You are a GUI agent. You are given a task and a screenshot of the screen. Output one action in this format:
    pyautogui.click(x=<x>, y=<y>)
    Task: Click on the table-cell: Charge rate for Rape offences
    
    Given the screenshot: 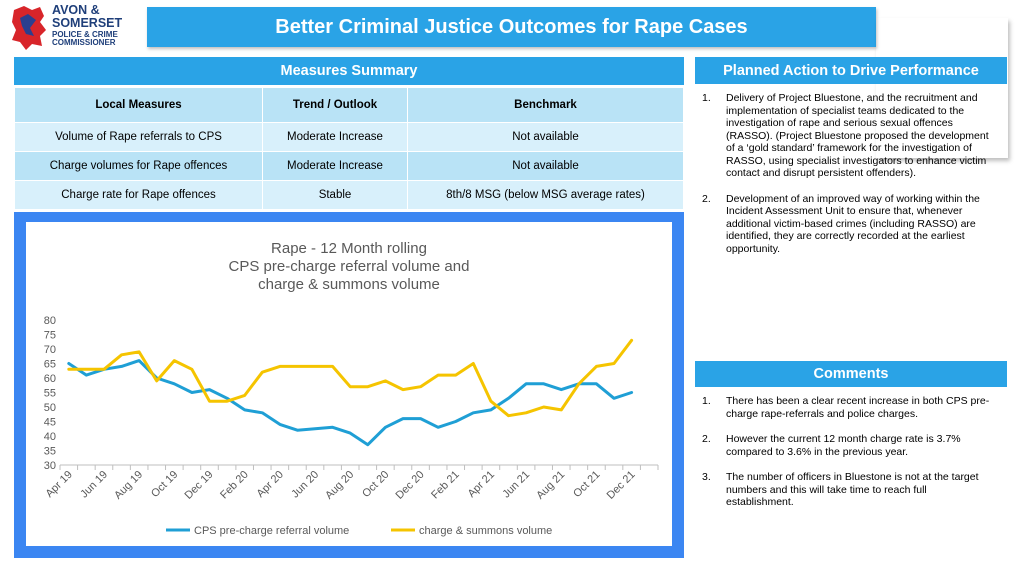 What is the action you would take?
    pyautogui.click(x=138, y=195)
    